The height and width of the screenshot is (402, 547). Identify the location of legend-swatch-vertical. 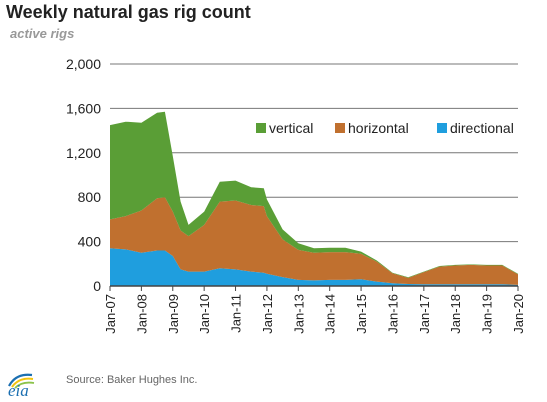
(261, 128).